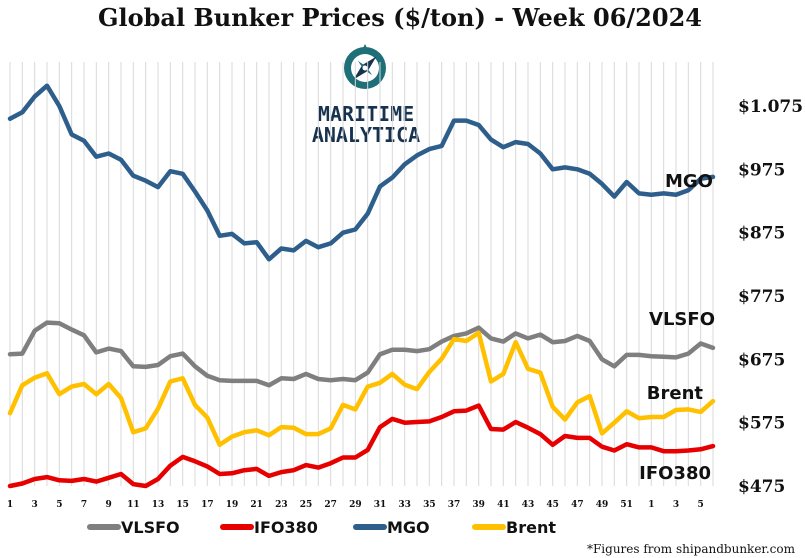 This screenshot has height=558, width=805. Describe the element at coordinates (602, 505) in the screenshot. I see `x-tick-label: 49` at that location.